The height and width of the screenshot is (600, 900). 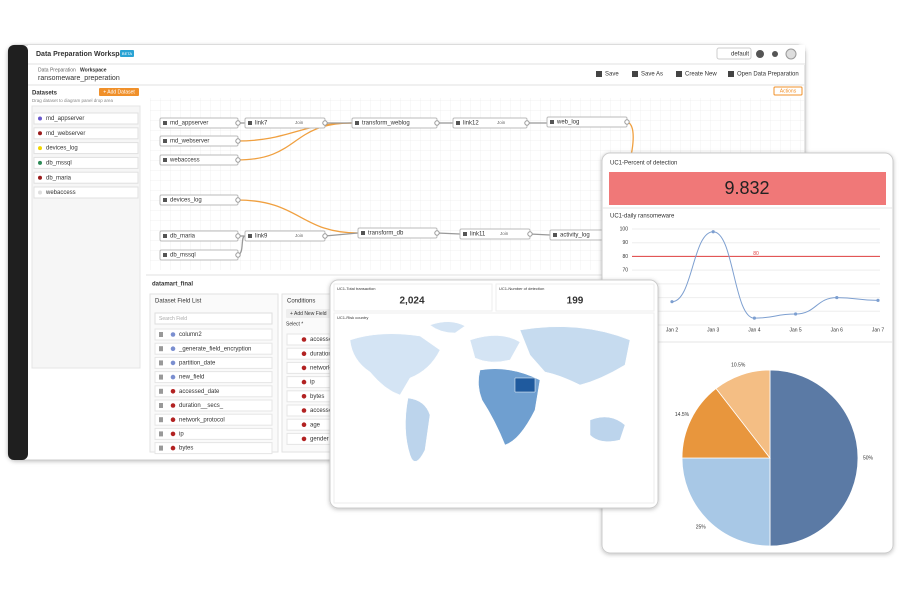 What do you see at coordinates (386, 234) in the screenshot?
I see `node-label: transform_db` at bounding box center [386, 234].